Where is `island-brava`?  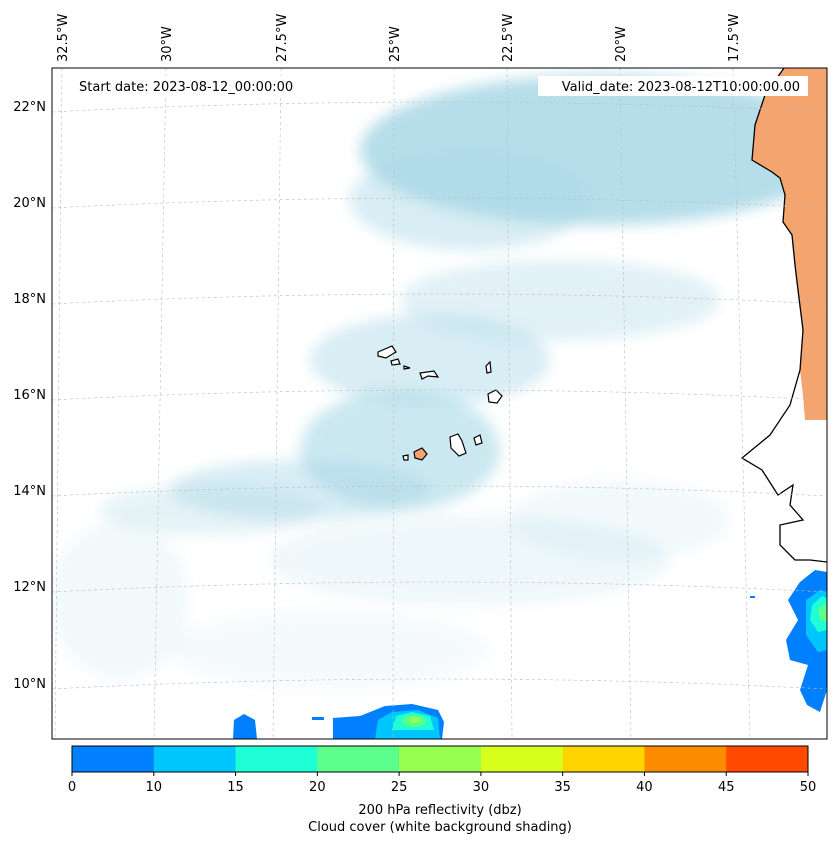
island-brava is located at coordinates (405, 457).